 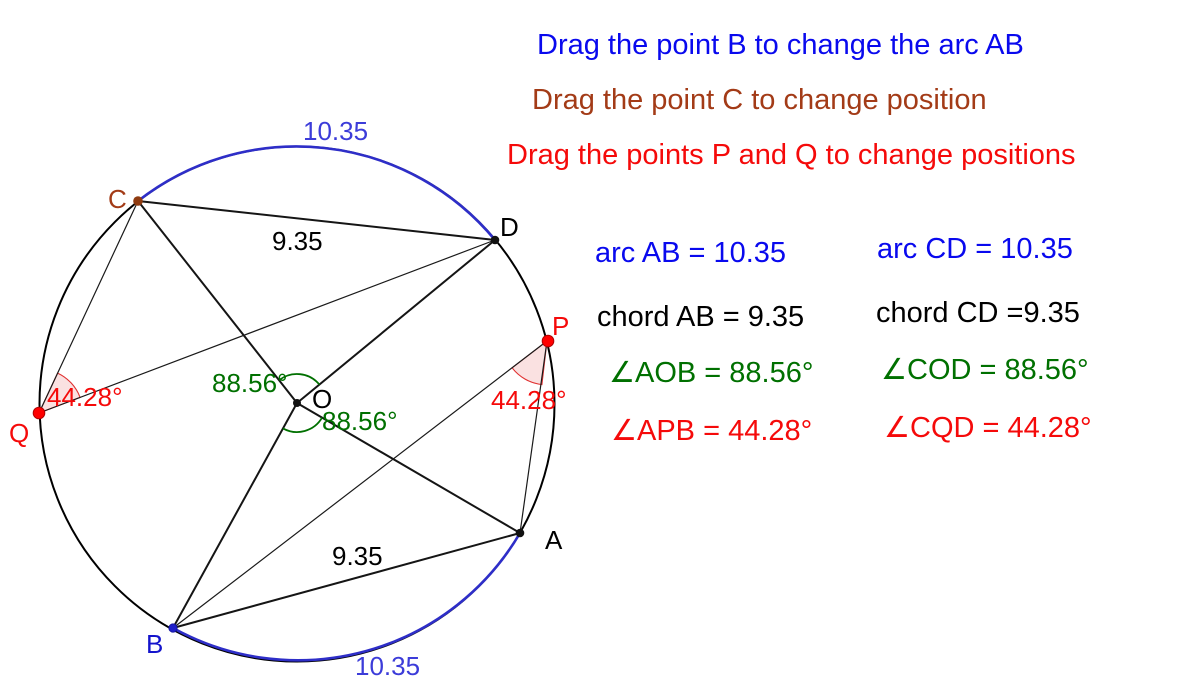 What do you see at coordinates (495, 240) in the screenshot?
I see `point-d` at bounding box center [495, 240].